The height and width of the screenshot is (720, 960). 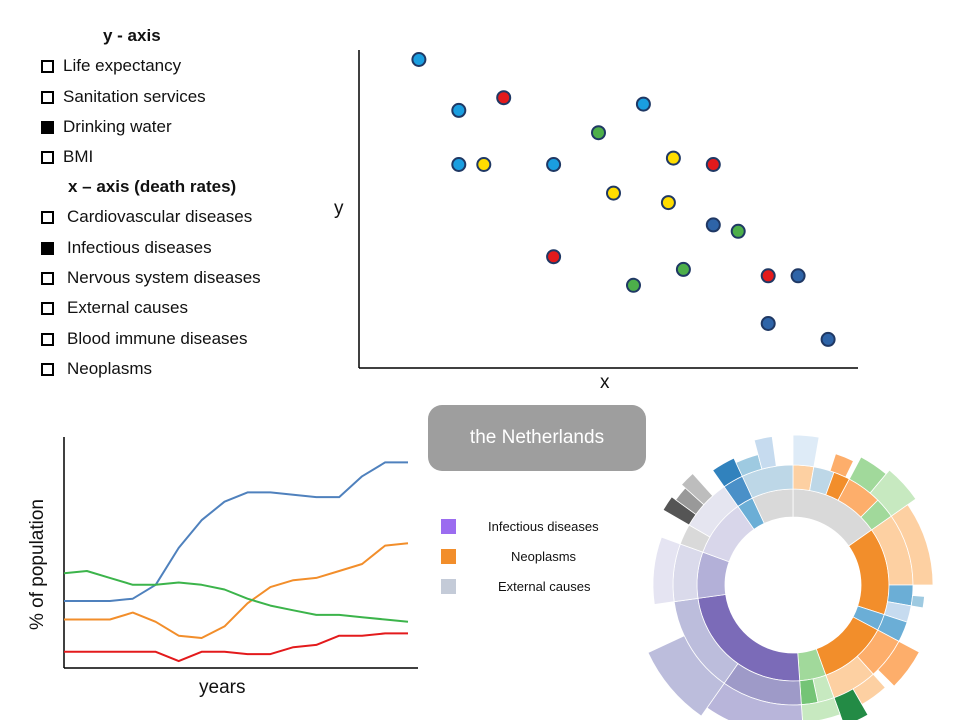 I want to click on x-option-label: Blood immune diseases, so click(x=157, y=338).